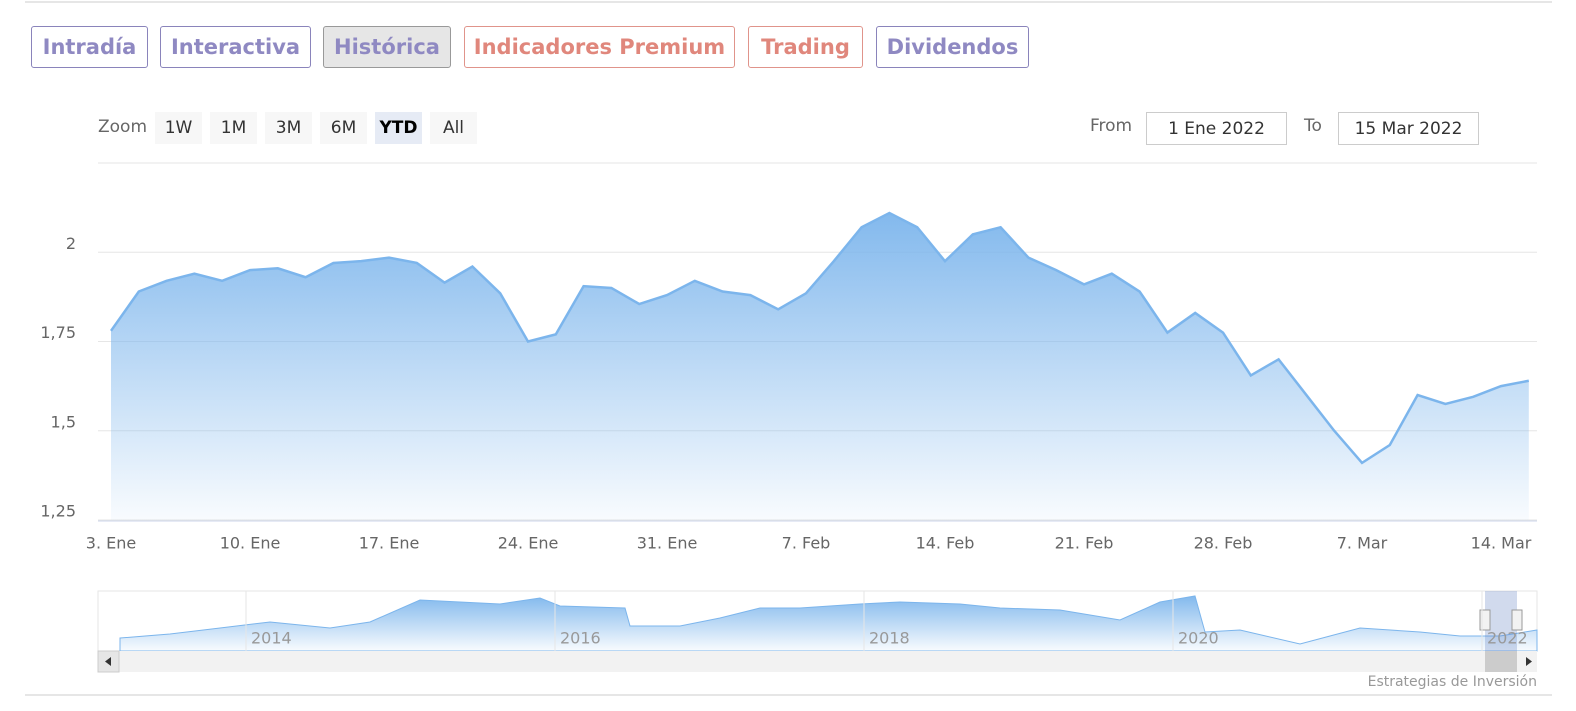 The width and height of the screenshot is (1576, 711). What do you see at coordinates (178, 128) in the screenshot?
I see `zoom-button: 1W` at bounding box center [178, 128].